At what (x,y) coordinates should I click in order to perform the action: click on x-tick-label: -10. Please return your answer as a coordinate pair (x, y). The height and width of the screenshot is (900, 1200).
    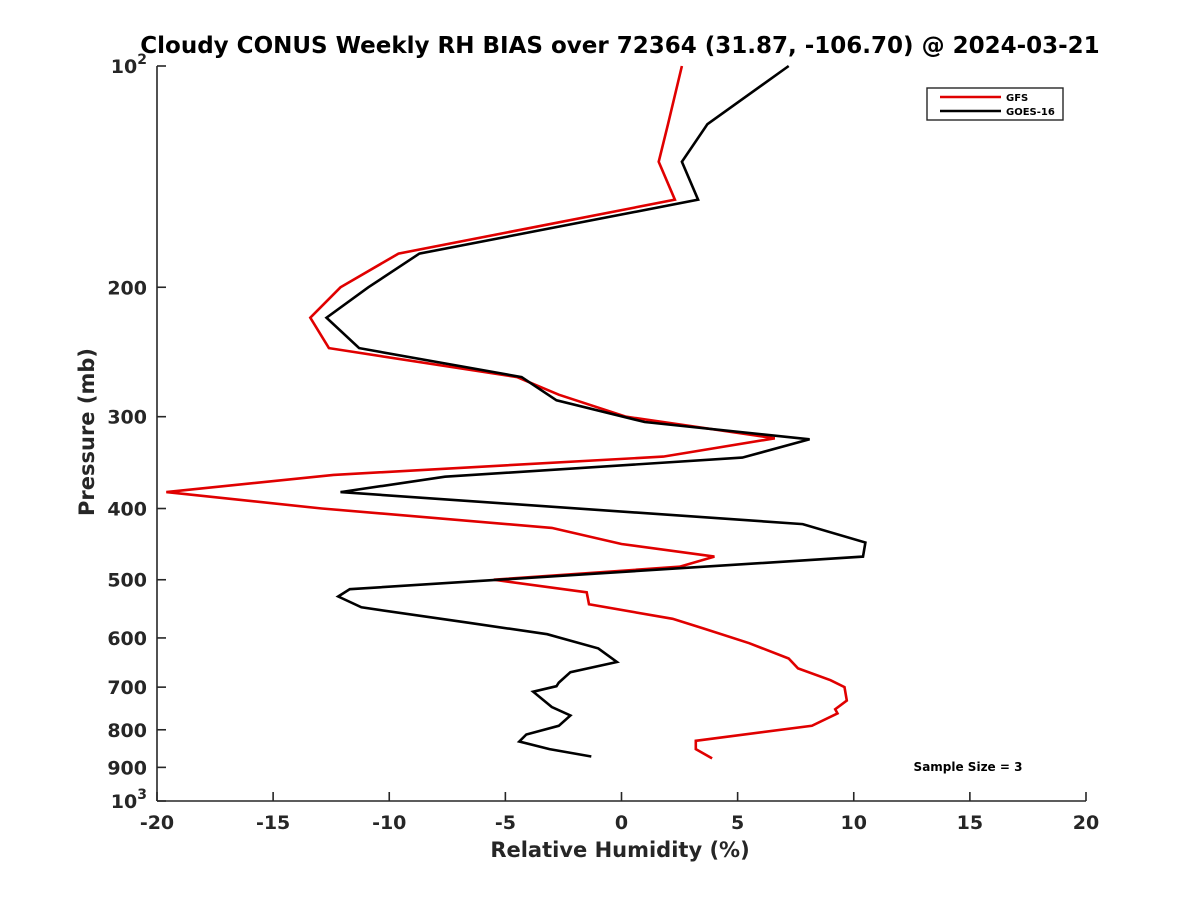
    Looking at the image, I should click on (389, 823).